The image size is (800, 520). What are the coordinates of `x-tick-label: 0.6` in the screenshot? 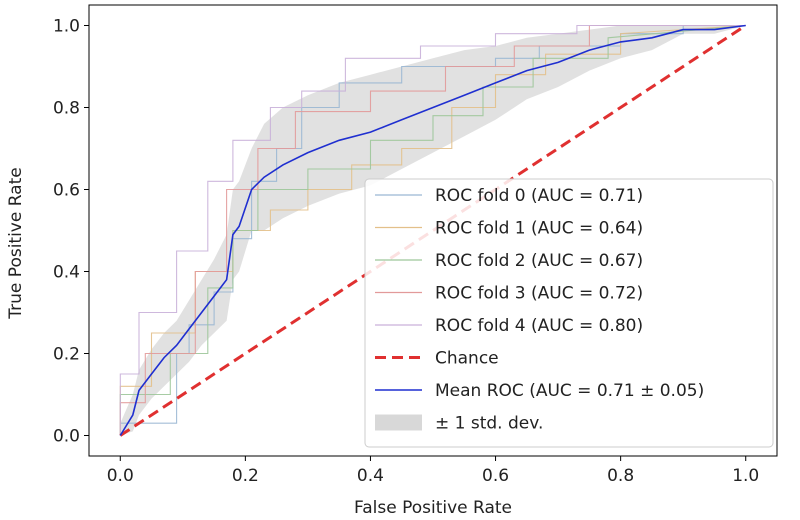 It's located at (495, 476).